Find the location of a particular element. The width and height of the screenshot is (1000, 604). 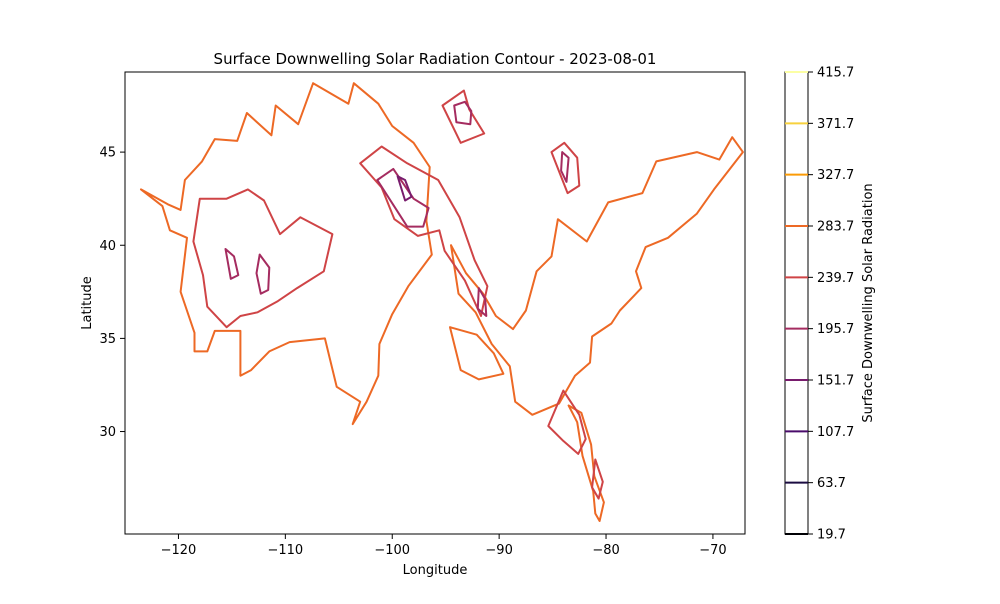

colorbar-tick-label: 151.7 is located at coordinates (835, 381).